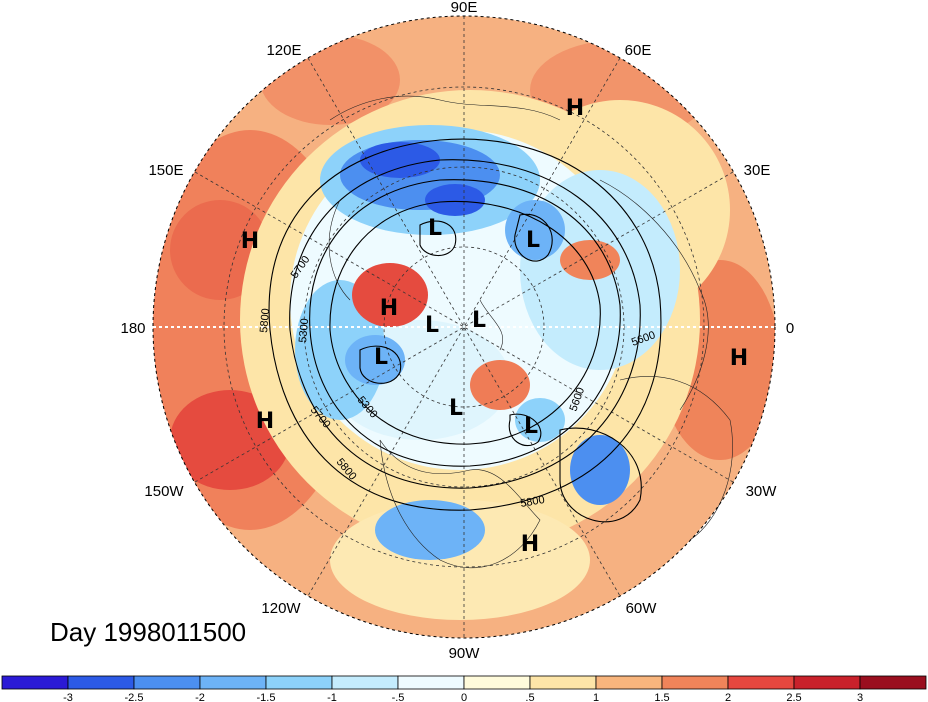 The image size is (928, 702). Describe the element at coordinates (281, 608) in the screenshot. I see `lon-label-120w: 120W` at that location.